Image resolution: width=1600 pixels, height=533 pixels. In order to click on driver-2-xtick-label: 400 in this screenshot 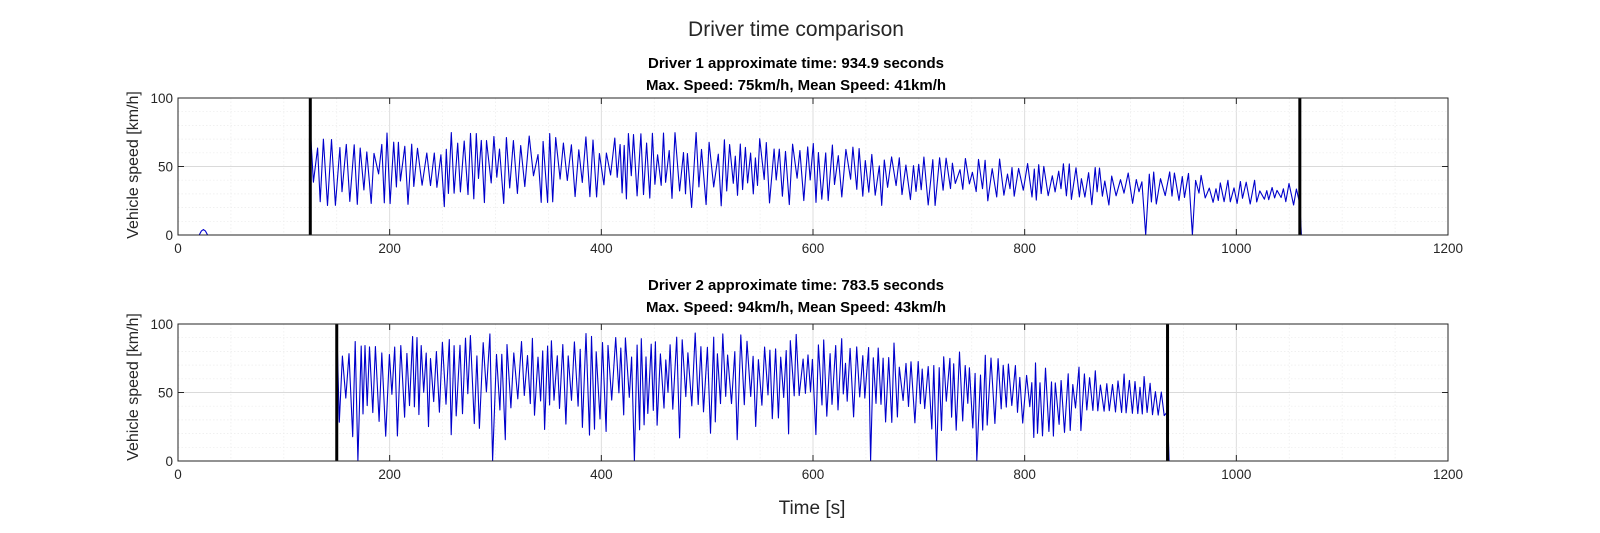, I will do `click(601, 474)`.